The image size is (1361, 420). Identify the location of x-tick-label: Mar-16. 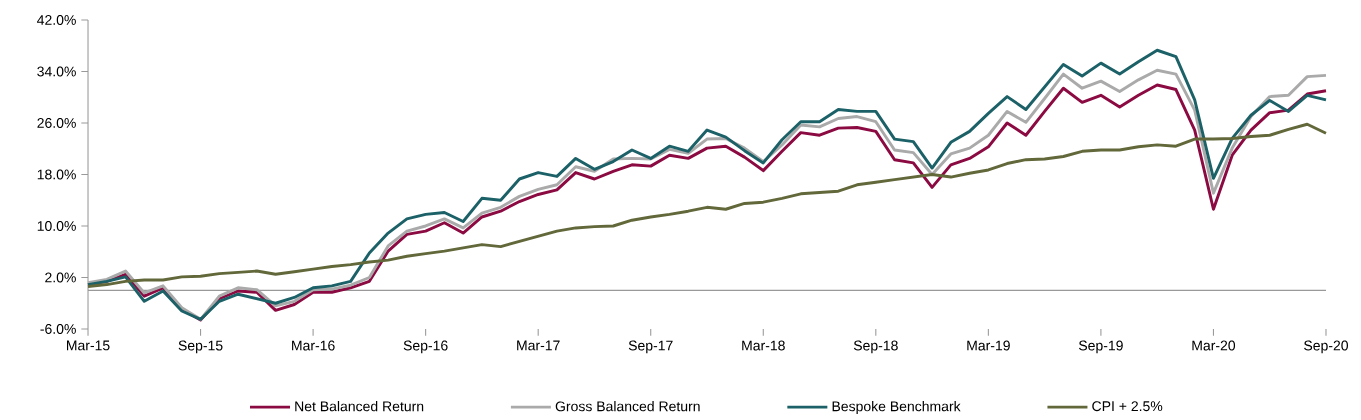
(313, 345).